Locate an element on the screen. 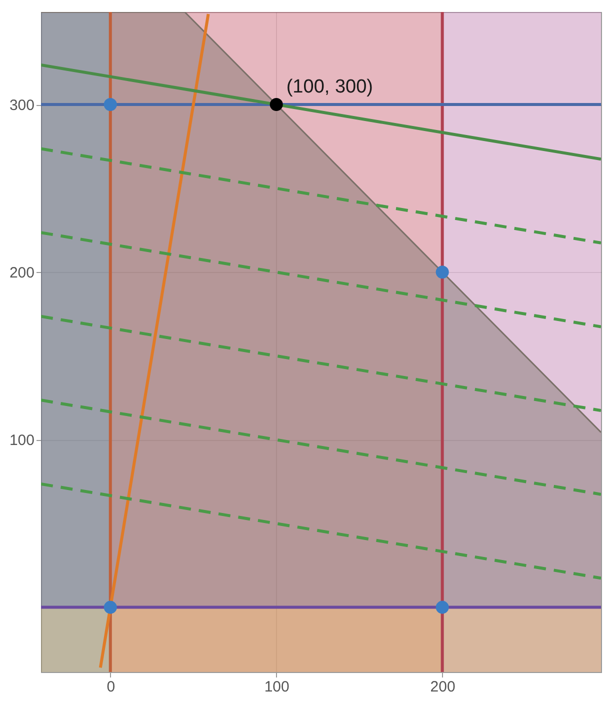 This screenshot has height=714, width=614. x-tick-label: 0 is located at coordinates (111, 687).